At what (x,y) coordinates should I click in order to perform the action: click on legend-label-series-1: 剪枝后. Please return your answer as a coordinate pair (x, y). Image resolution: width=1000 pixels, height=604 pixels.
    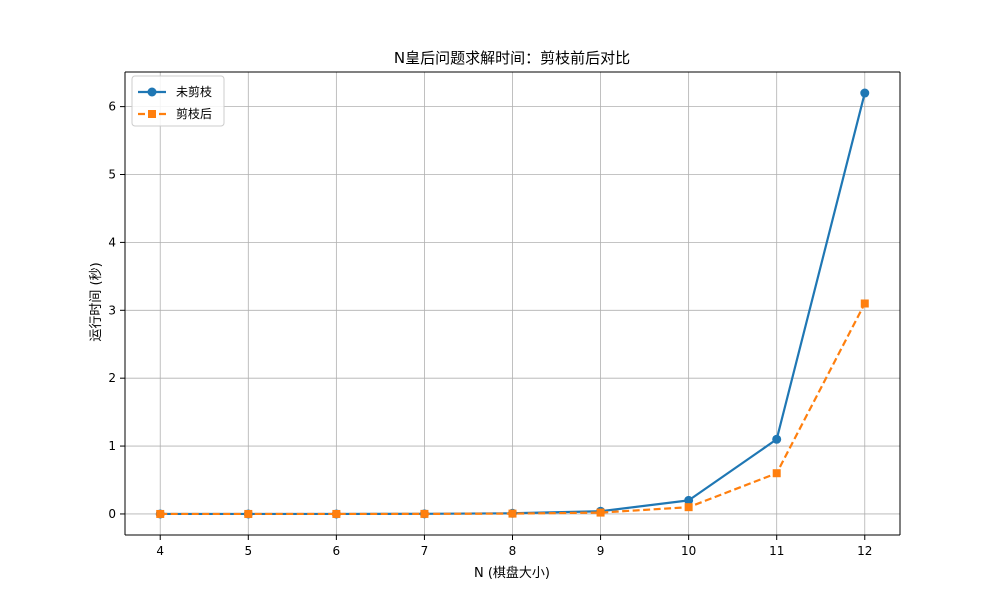
    Looking at the image, I should click on (194, 113).